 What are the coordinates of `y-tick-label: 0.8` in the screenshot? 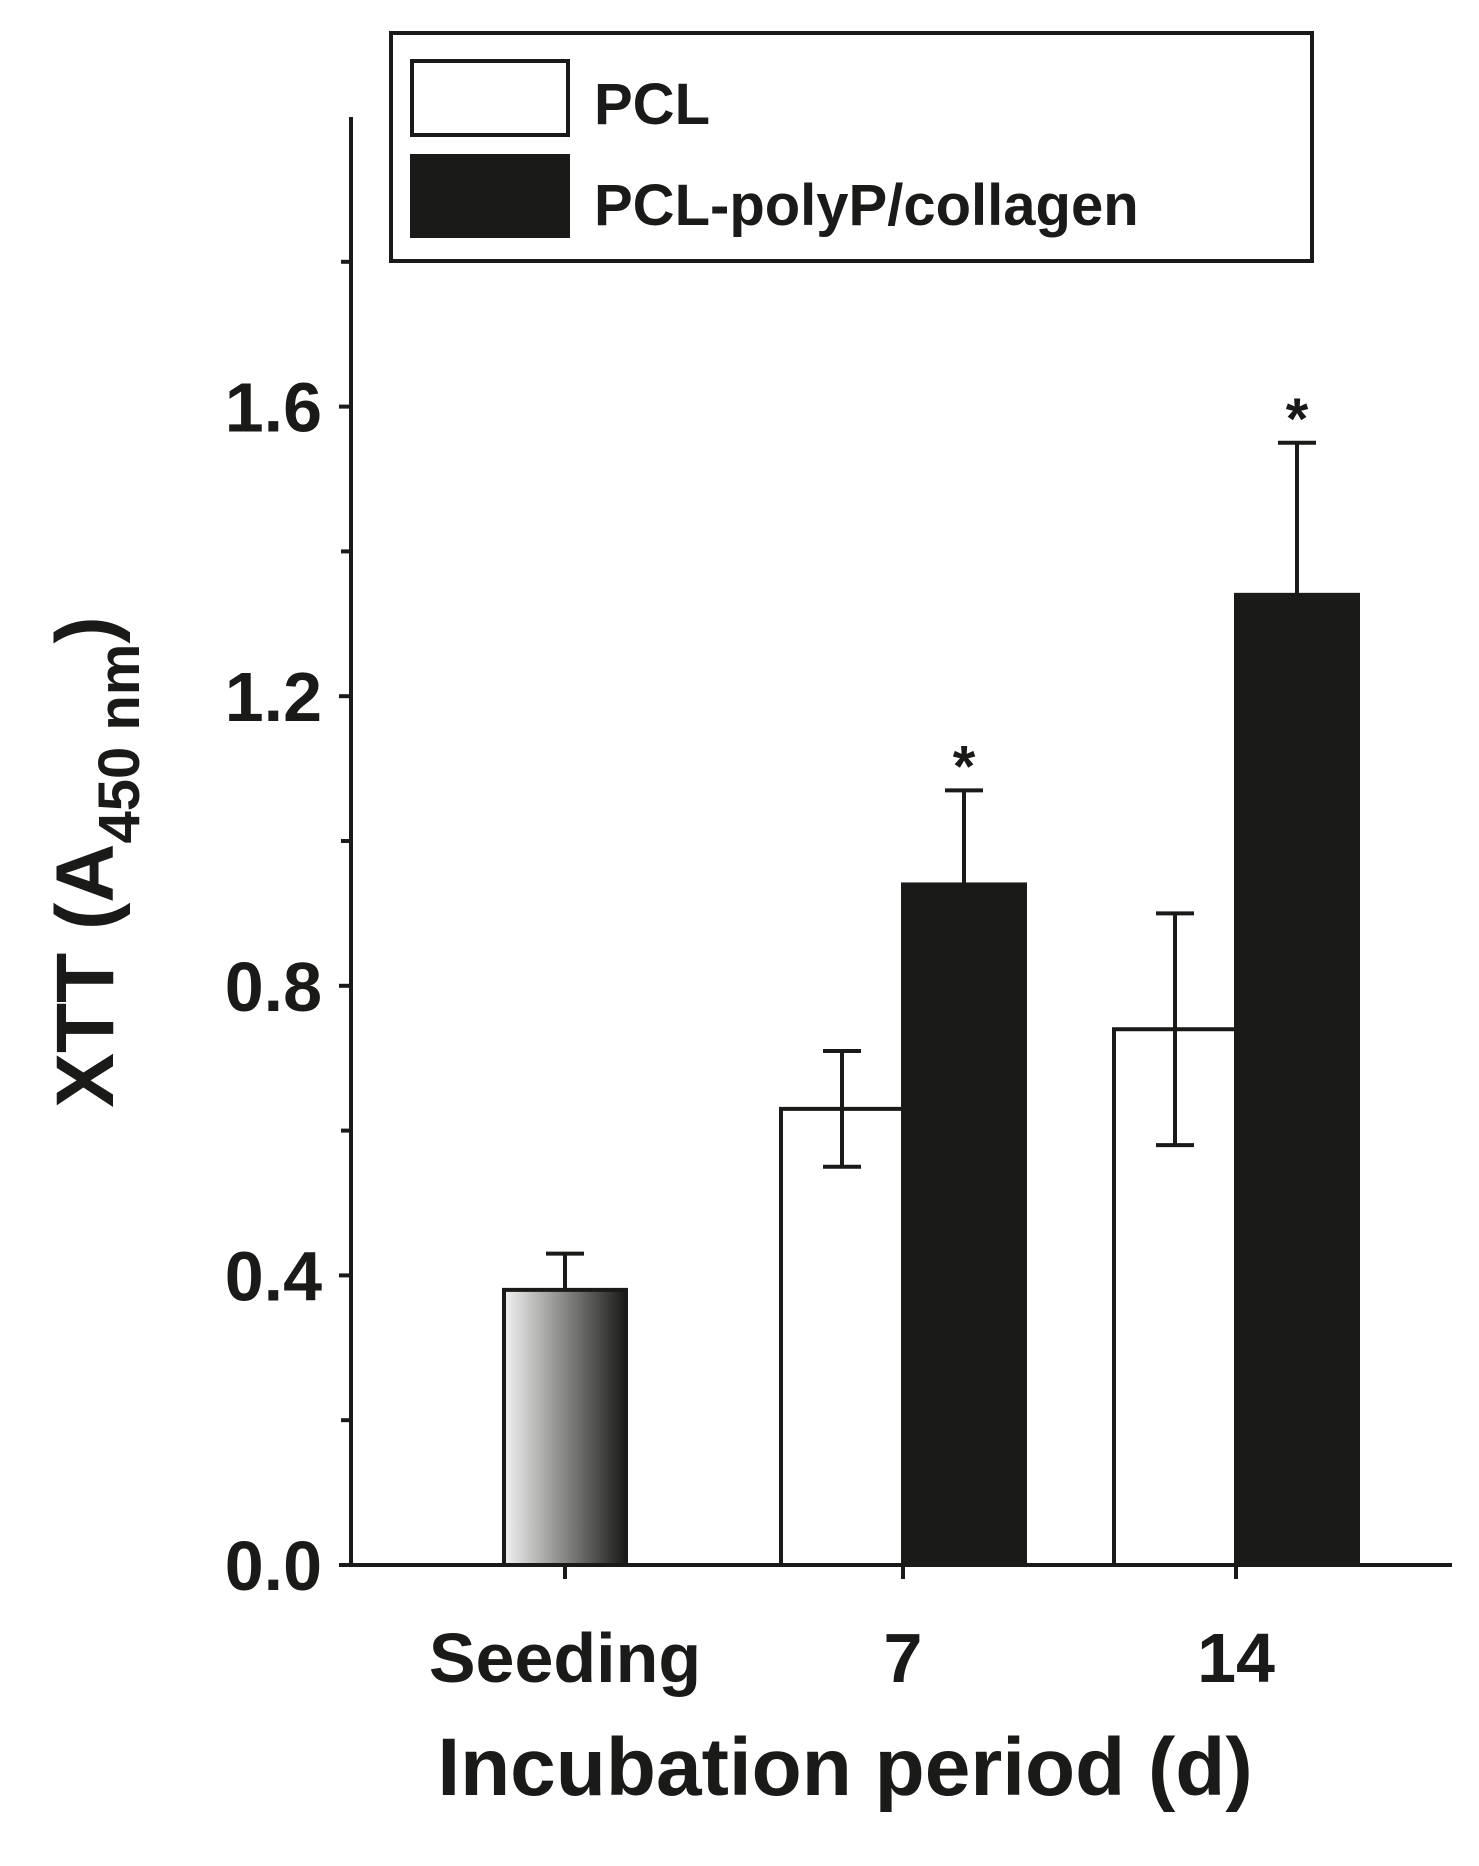 It's located at (273, 987).